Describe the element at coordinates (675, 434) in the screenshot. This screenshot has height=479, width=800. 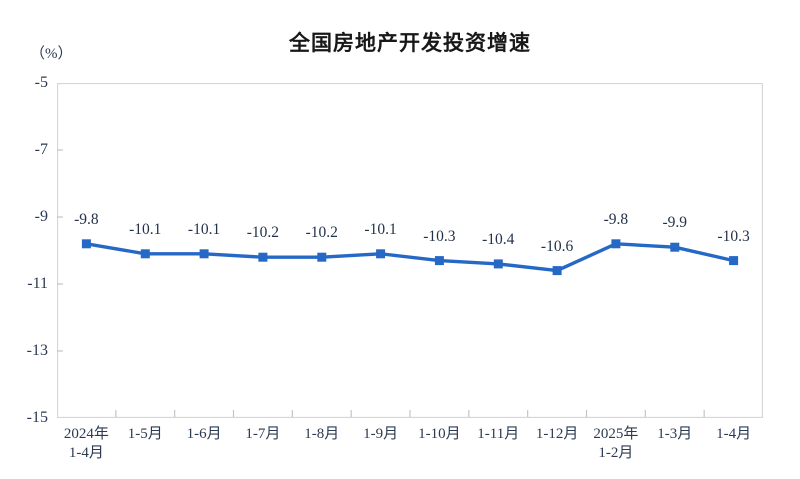
I see `x-tick-label: 1-3月` at that location.